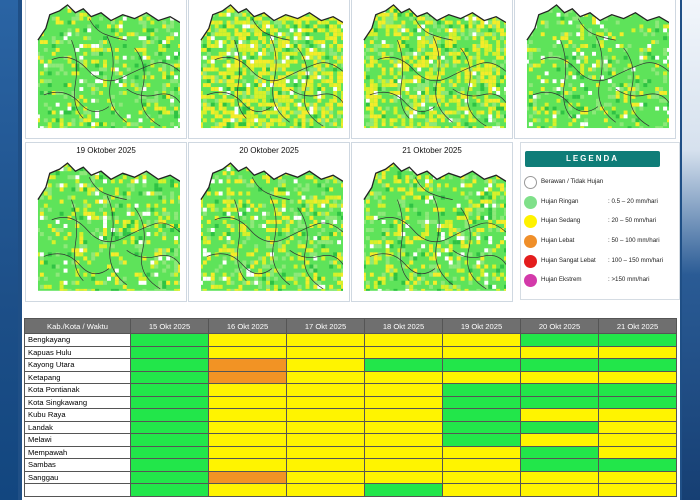  Describe the element at coordinates (637, 326) in the screenshot. I see `header-date: 21 Okt 2025` at that location.